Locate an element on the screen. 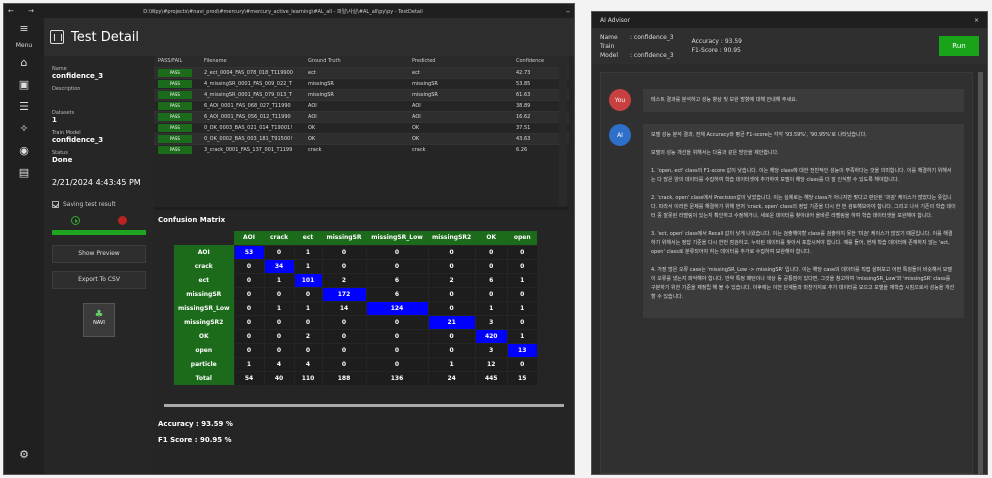 This screenshot has height=478, width=992. table-cell: 6_AOI_0001_FAS_056_012_T11990 is located at coordinates (252, 116).